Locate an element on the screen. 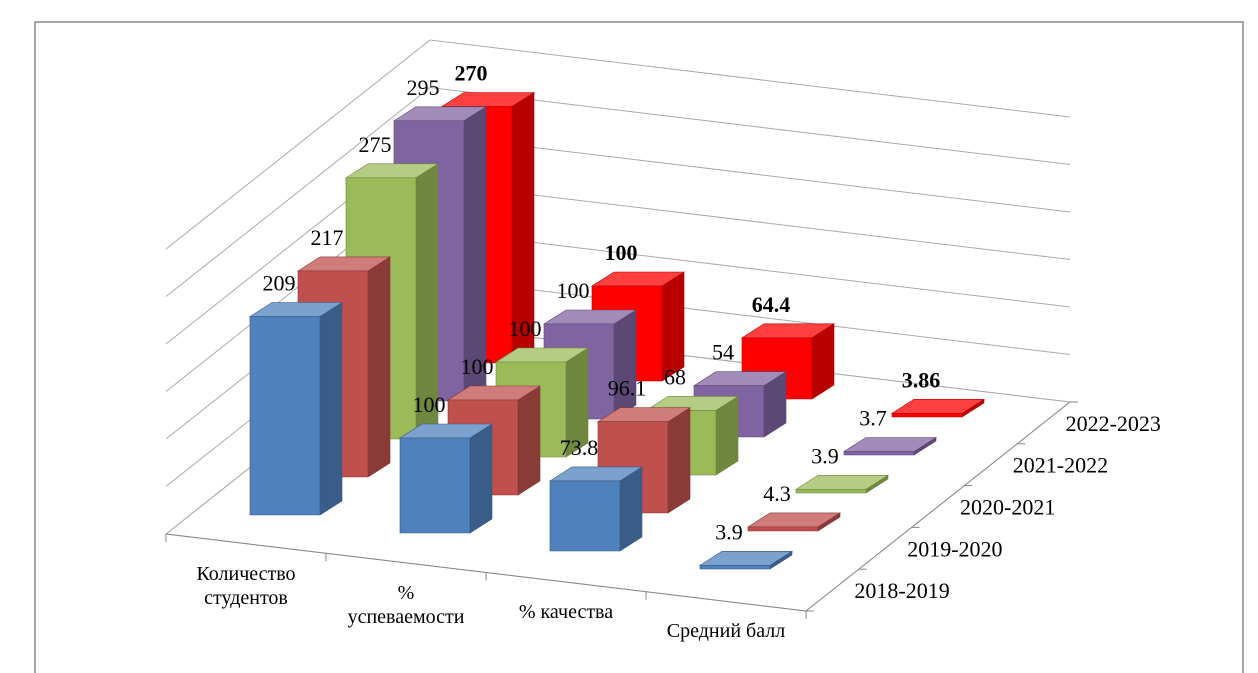 This screenshot has width=1258, height=673. value-label: 295 is located at coordinates (423, 87).